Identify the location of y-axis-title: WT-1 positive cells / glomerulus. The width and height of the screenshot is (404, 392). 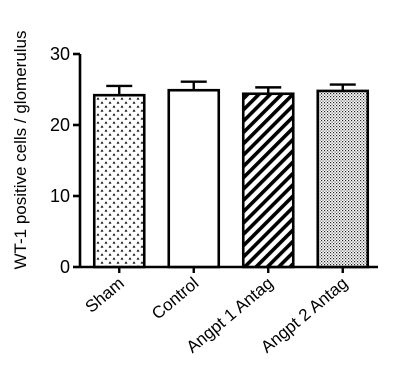
(20, 149).